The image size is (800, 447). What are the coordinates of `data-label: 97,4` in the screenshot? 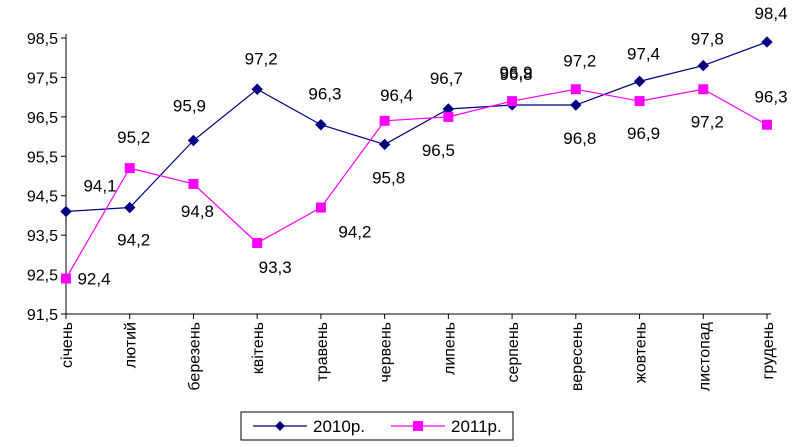 It's located at (643, 53).